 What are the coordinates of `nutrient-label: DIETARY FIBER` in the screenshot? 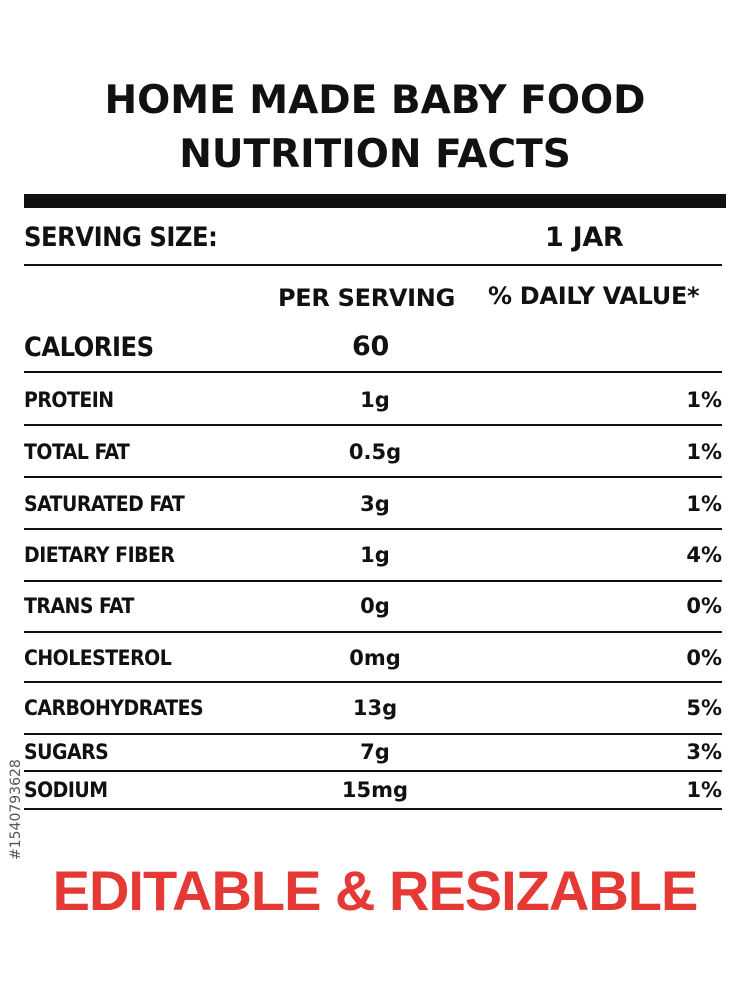 It's located at (99, 555).